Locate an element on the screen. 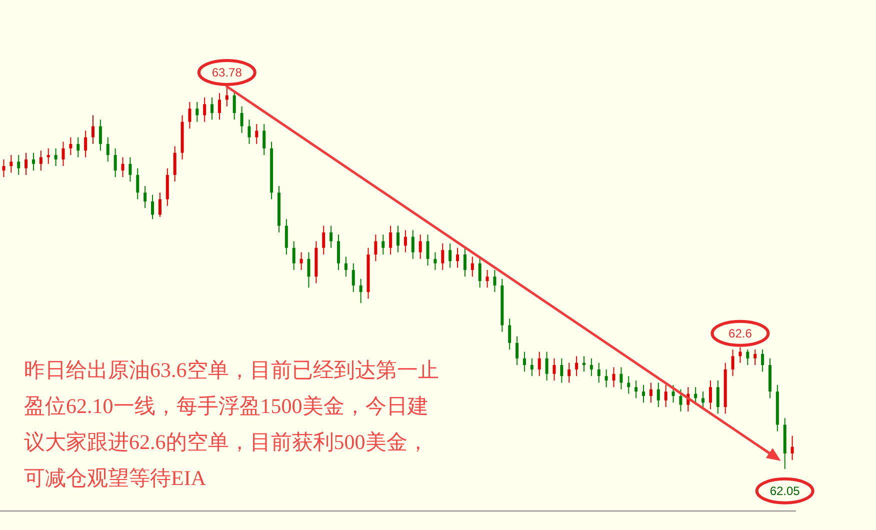 The height and width of the screenshot is (530, 876). annotation: 62.05 is located at coordinates (785, 491).